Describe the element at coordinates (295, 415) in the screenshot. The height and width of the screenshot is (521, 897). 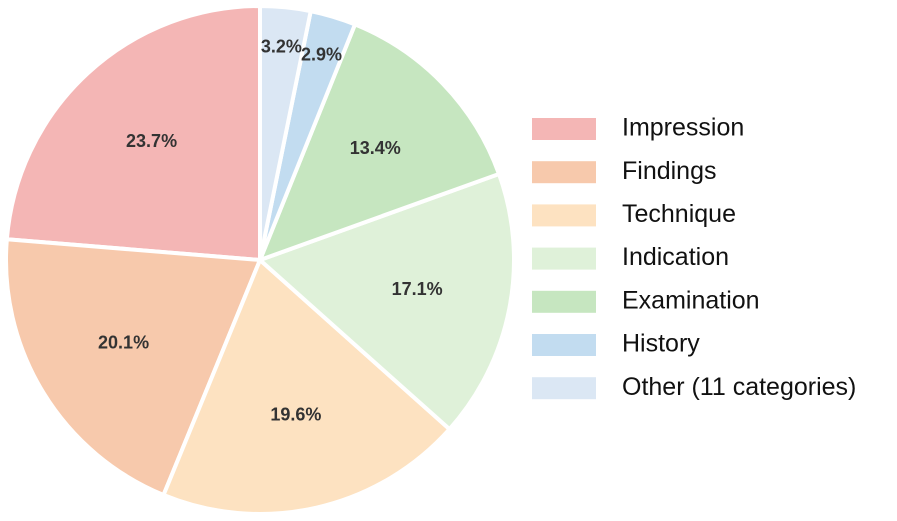
I see `value-label: 19.6%` at that location.